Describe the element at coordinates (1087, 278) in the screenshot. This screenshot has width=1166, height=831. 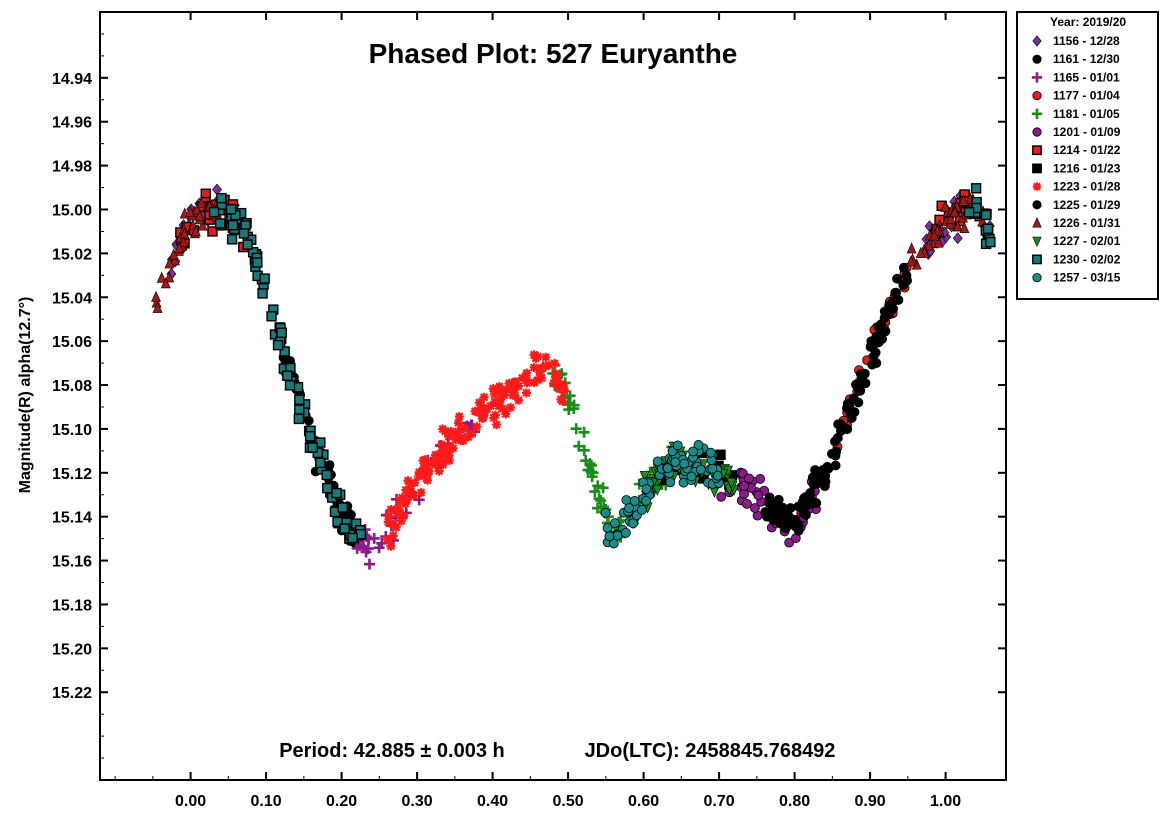
I see `legend-label: 1257 - 03/15` at that location.